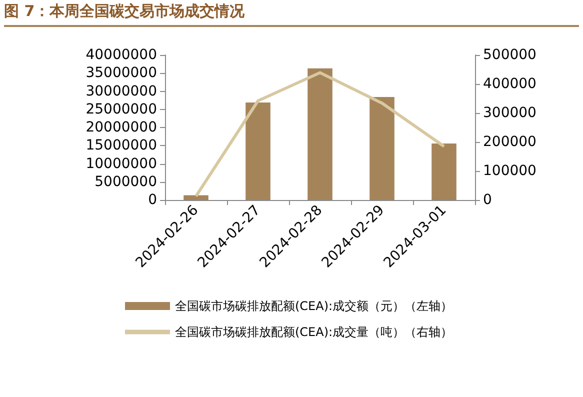 The image size is (583, 397). What do you see at coordinates (314, 306) in the screenshot?
I see `legend-label: 全国碳市场碳排放配额(CEA):成交额（元）（左轴）` at bounding box center [314, 306].